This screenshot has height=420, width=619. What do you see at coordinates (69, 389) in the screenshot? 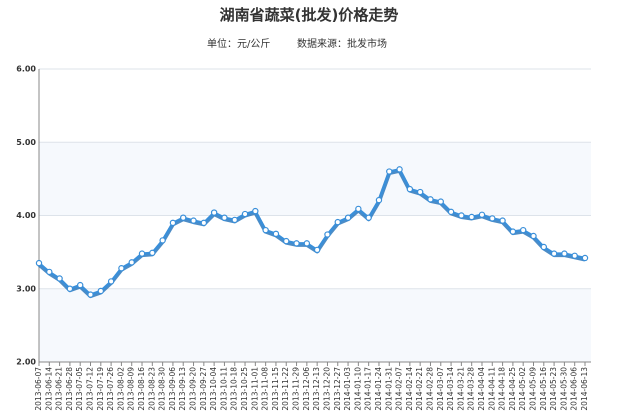
I see `x-tick-label: 2013-06-28` at bounding box center [69, 389].